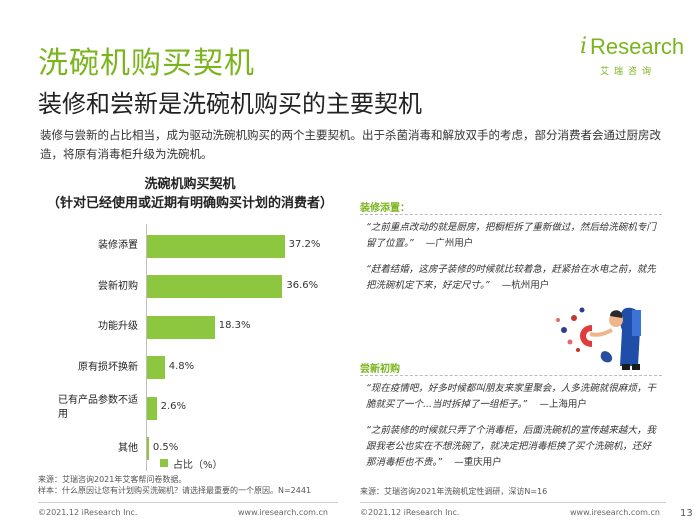 This screenshot has width=700, height=525. What do you see at coordinates (563, 404) in the screenshot?
I see `quote-3-user: —上海用户` at bounding box center [563, 404].